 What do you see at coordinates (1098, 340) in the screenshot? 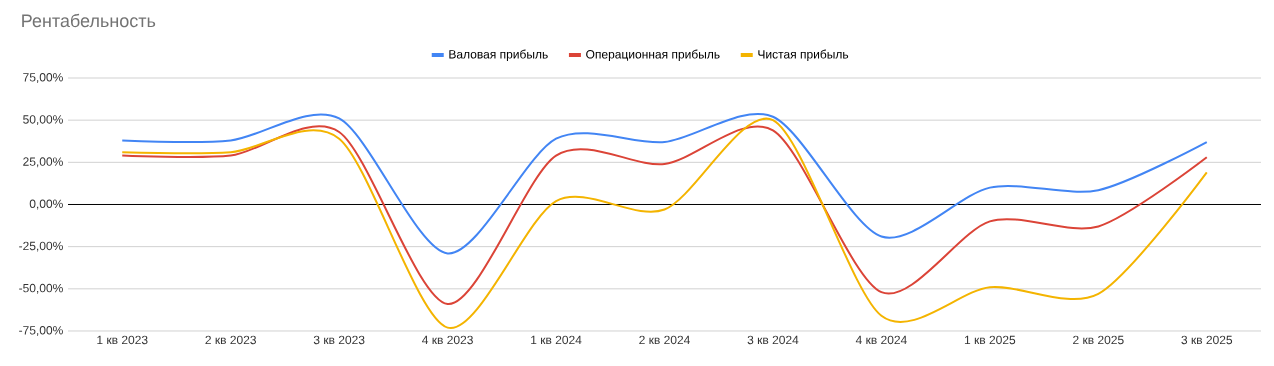
I see `x-tick-label: 2 кв 2025` at bounding box center [1098, 340].